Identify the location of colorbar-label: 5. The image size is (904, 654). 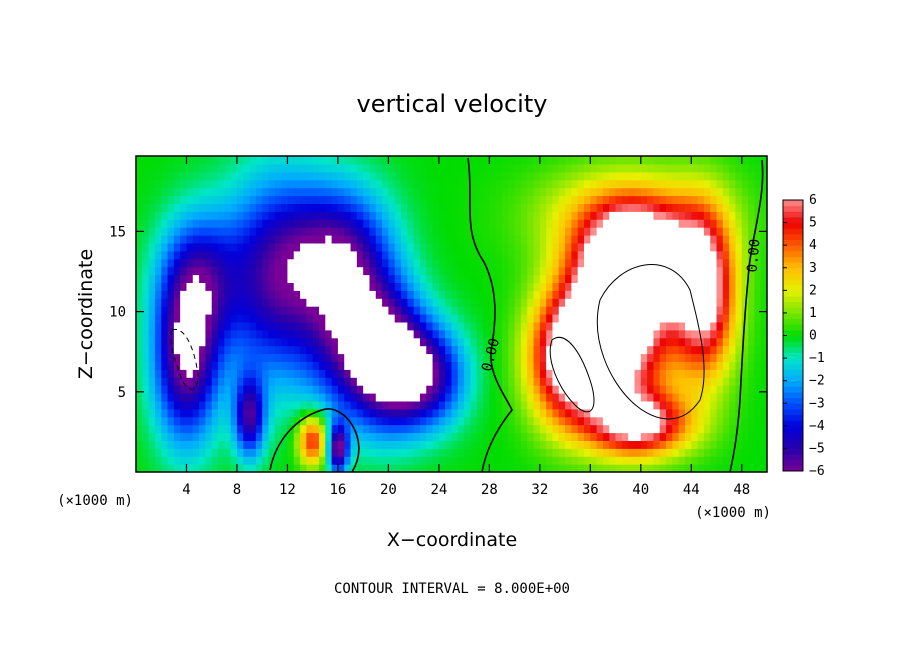
(813, 223).